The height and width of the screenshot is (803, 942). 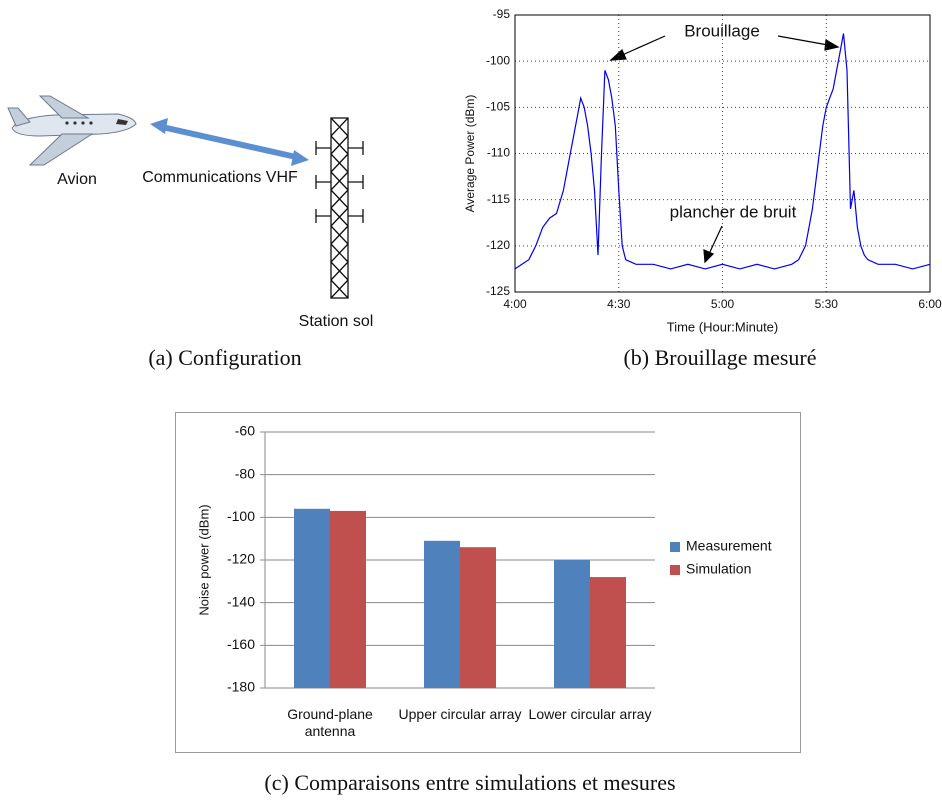 What do you see at coordinates (245, 431) in the screenshot?
I see `y-tick-label: -60` at bounding box center [245, 431].